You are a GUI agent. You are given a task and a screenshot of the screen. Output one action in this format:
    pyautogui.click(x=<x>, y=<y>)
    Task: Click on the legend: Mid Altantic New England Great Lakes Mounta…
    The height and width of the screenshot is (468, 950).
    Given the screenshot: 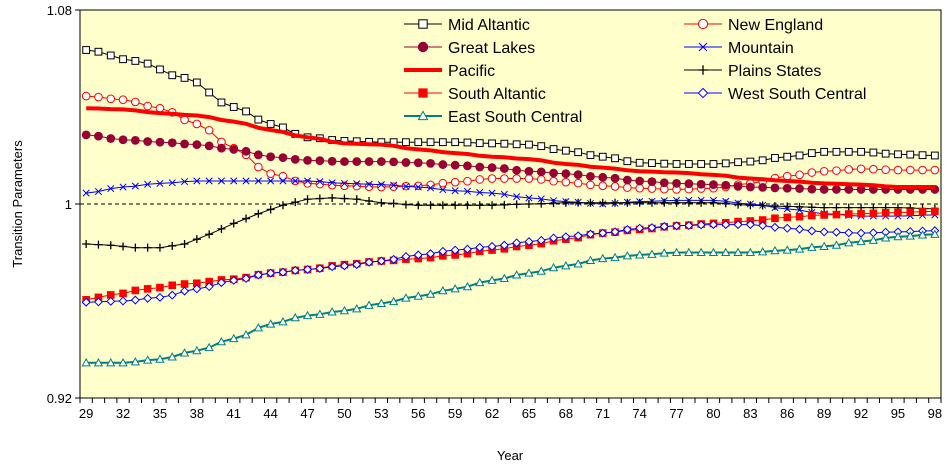 What is the action you would take?
    pyautogui.click(x=656, y=70)
    